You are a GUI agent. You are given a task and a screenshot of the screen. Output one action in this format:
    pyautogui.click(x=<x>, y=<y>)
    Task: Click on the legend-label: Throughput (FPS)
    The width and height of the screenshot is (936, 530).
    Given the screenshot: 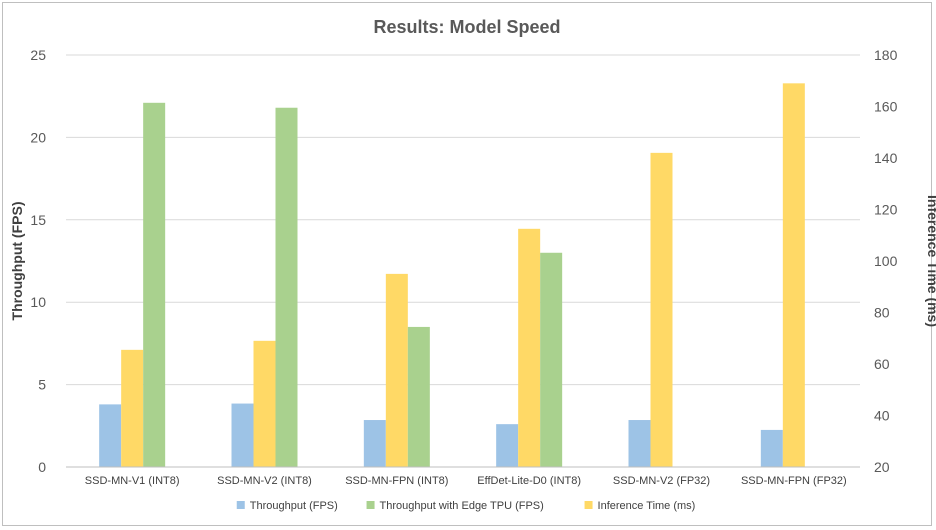 What is the action you would take?
    pyautogui.click(x=294, y=506)
    